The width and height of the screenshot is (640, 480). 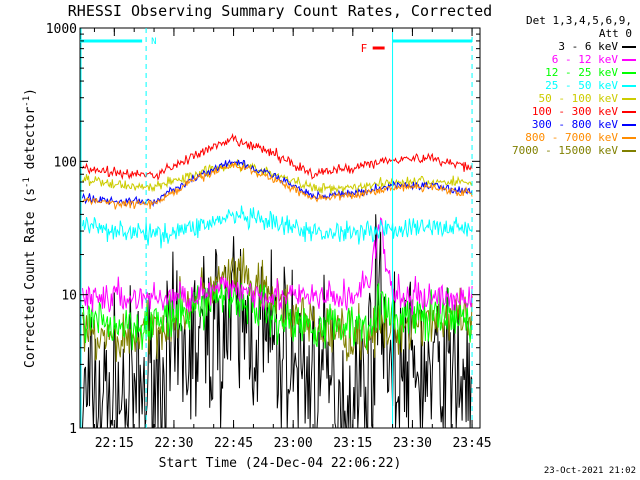 I want to click on legend-entry-label: 25 - 50 keV, so click(x=581, y=85).